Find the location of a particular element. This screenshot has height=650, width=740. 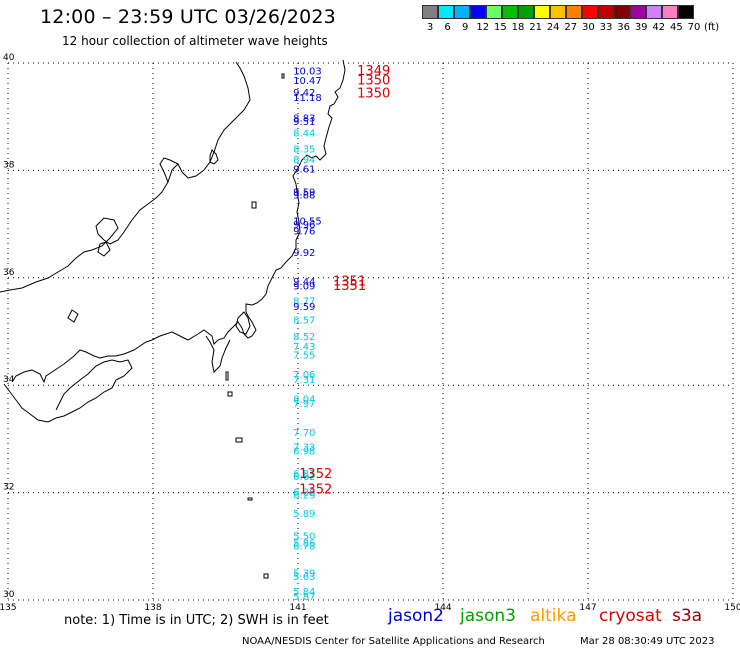

latitude-tick-label: 30 is located at coordinates (9, 595).